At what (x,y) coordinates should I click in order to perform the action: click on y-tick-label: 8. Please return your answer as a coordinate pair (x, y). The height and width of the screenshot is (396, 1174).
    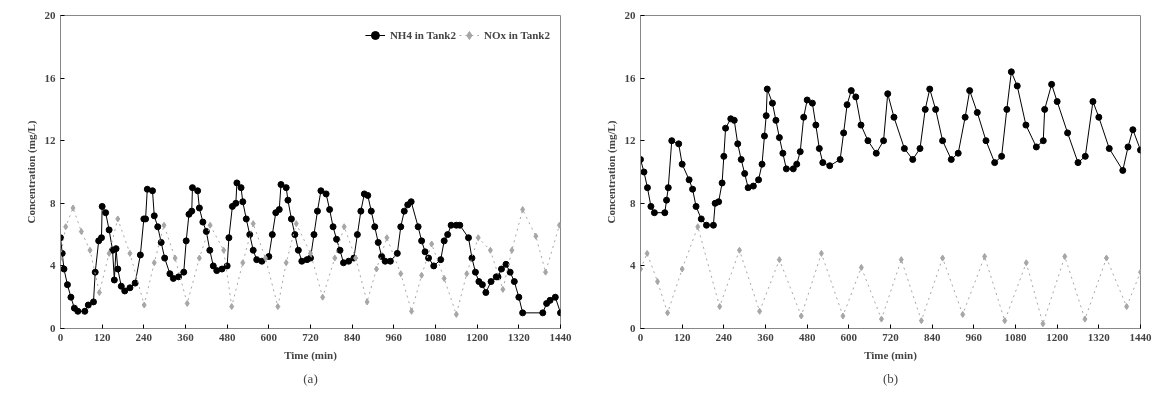
    Looking at the image, I should click on (53, 202).